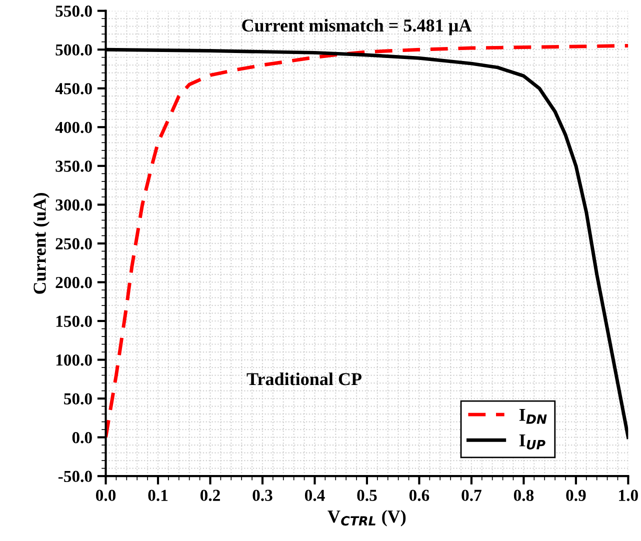 The image size is (641, 541). I want to click on y-tick-label: 550.0, so click(74, 11).